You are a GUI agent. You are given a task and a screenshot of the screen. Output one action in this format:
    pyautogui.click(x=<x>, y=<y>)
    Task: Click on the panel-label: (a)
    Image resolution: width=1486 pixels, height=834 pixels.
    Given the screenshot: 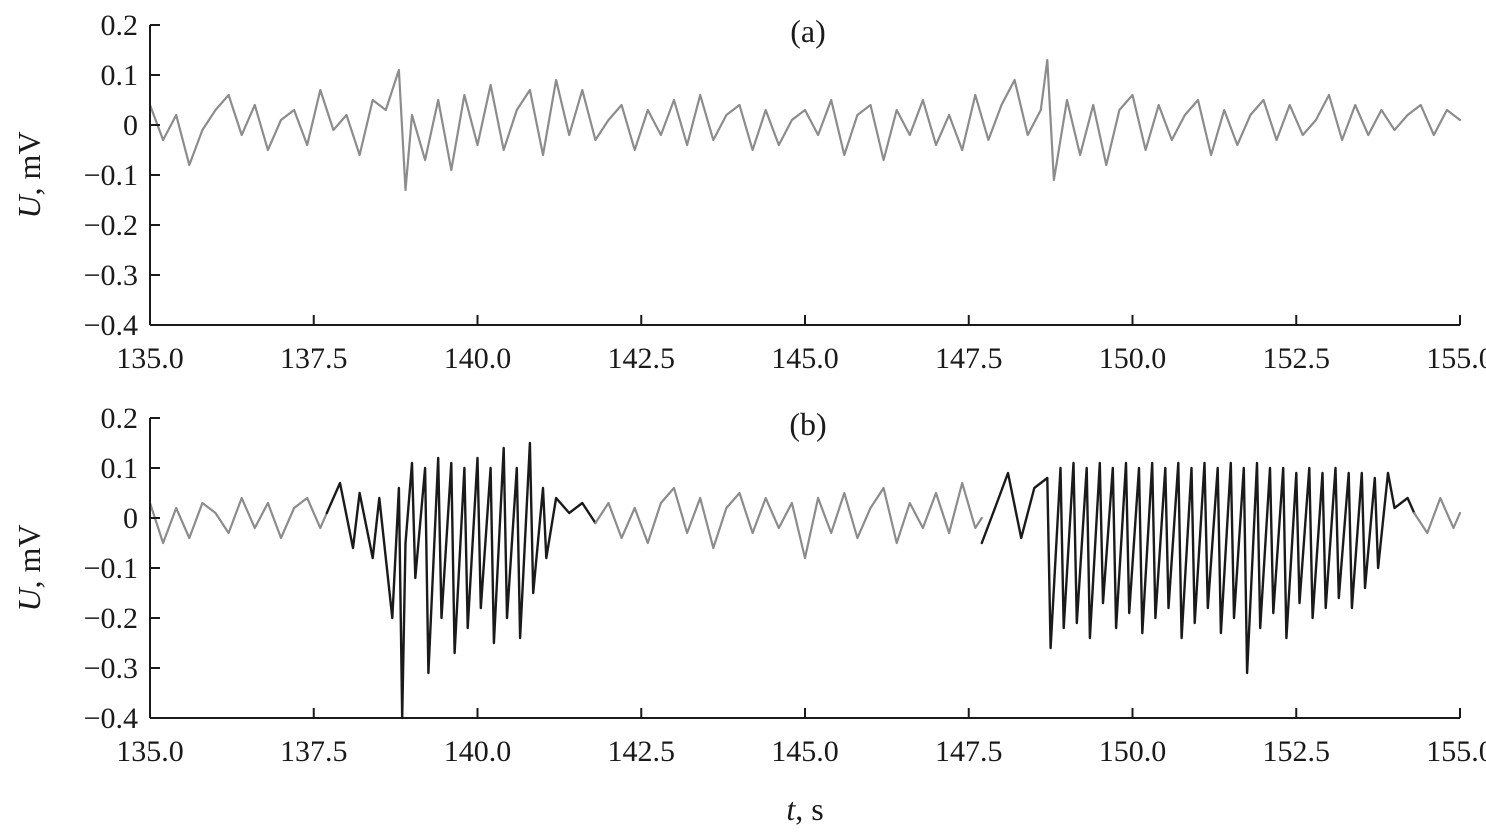 What is the action you would take?
    pyautogui.click(x=808, y=31)
    